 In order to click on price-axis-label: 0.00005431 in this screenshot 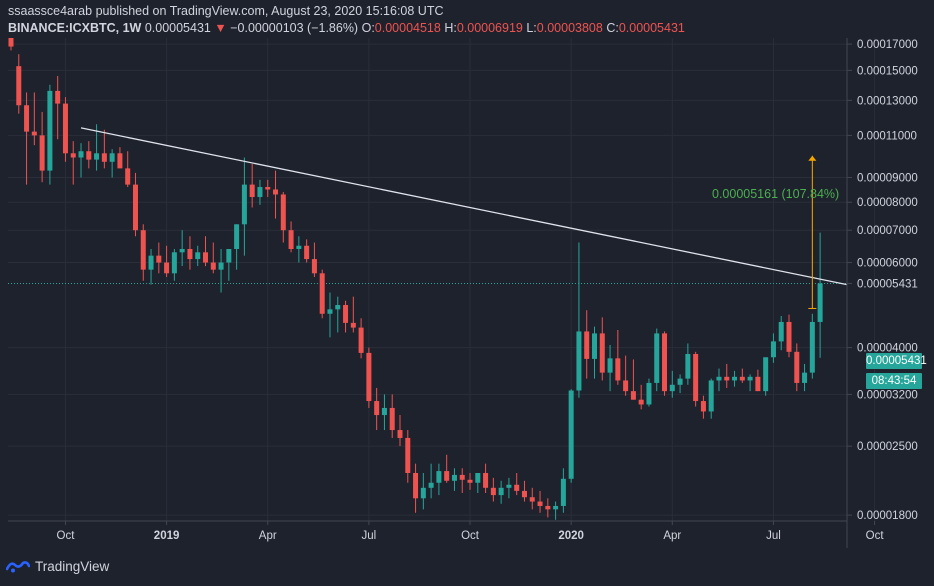, I will do `click(887, 284)`.